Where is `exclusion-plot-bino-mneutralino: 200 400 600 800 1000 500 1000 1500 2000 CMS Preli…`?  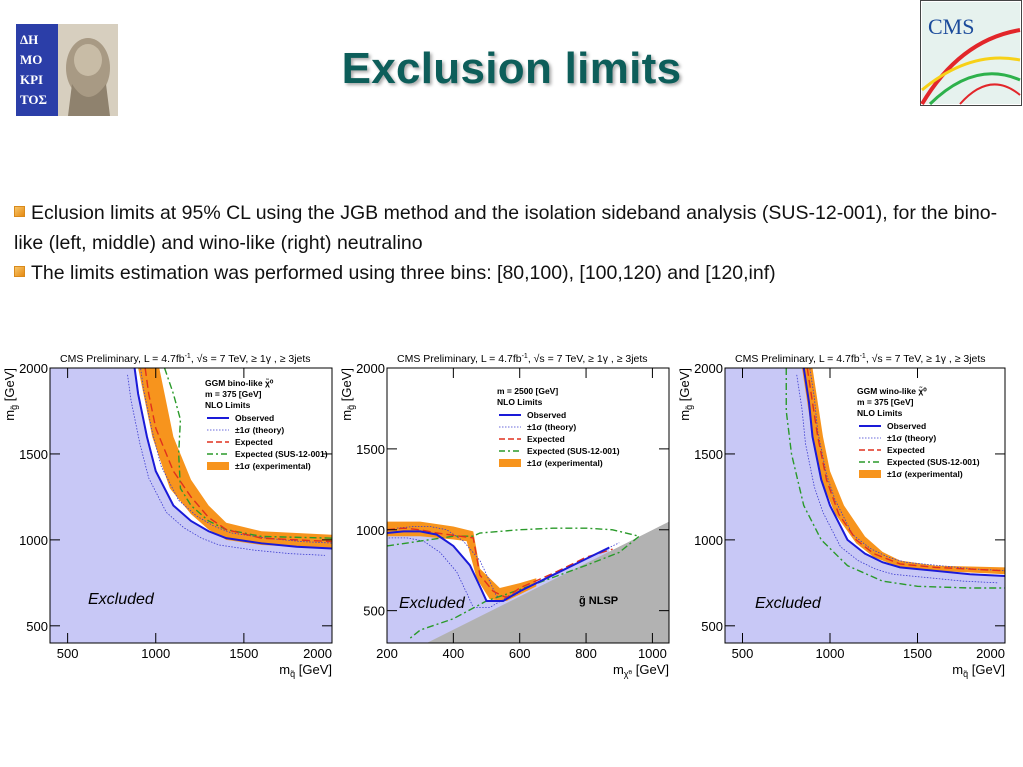
exclusion-plot-bino-mneutralino: 200 400 600 800 1000 500 1000 1500 2000 CMS Preli… is located at coordinates (504, 516).